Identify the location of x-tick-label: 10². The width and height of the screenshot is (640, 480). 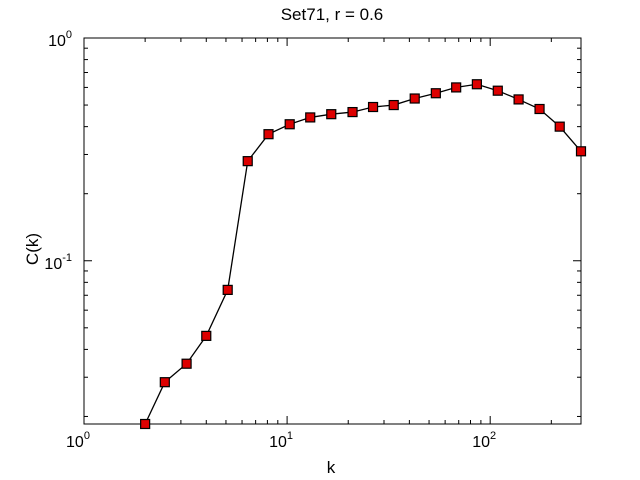
(484, 440).